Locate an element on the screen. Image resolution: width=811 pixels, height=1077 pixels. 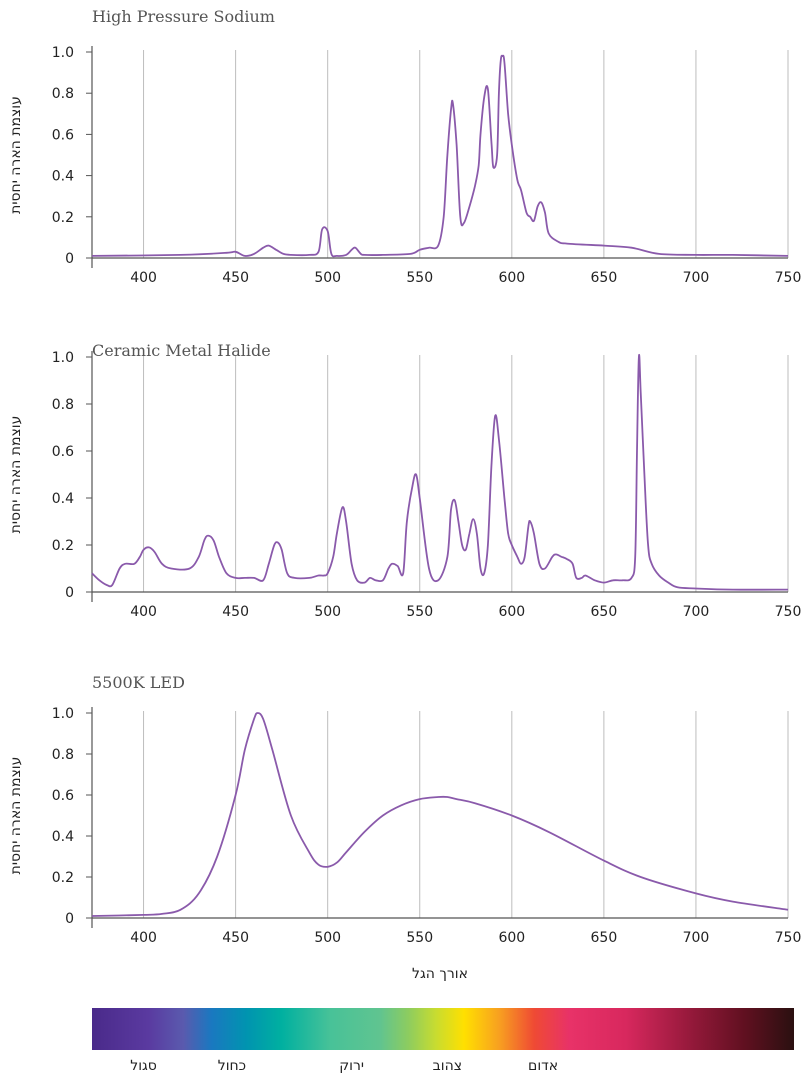
visible-spectrum-bar is located at coordinates (443, 1029).